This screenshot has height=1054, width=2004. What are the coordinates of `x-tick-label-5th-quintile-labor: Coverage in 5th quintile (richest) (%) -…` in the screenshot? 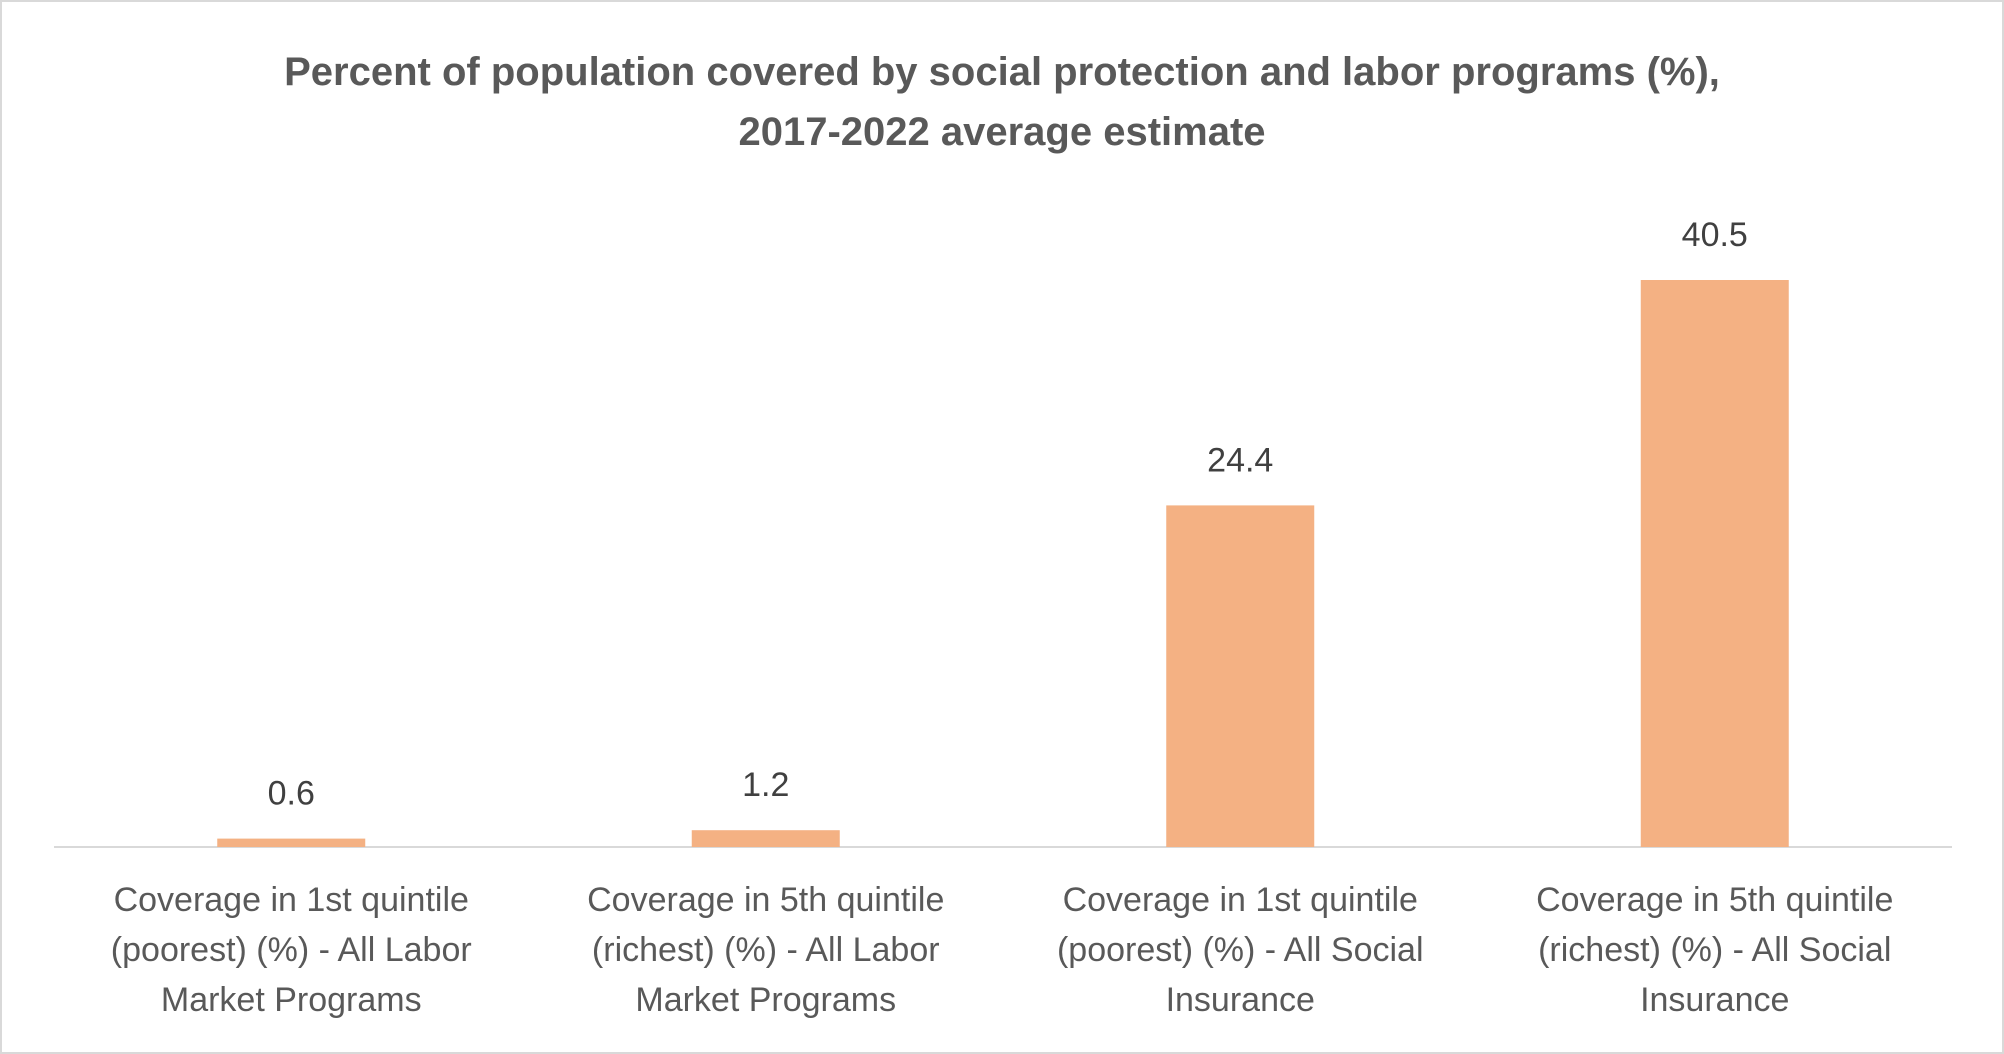 It's located at (766, 950).